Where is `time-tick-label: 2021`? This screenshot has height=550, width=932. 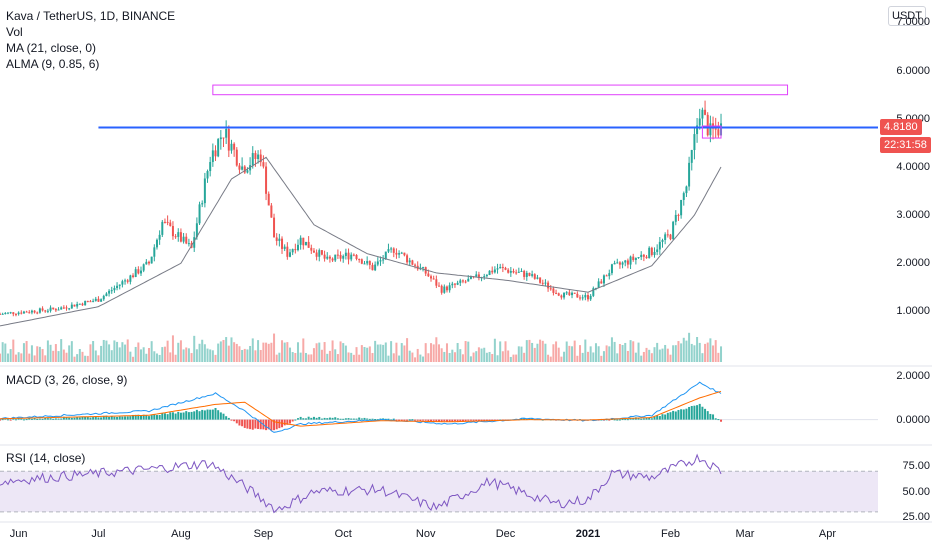 time-tick-label: 2021 is located at coordinates (588, 534).